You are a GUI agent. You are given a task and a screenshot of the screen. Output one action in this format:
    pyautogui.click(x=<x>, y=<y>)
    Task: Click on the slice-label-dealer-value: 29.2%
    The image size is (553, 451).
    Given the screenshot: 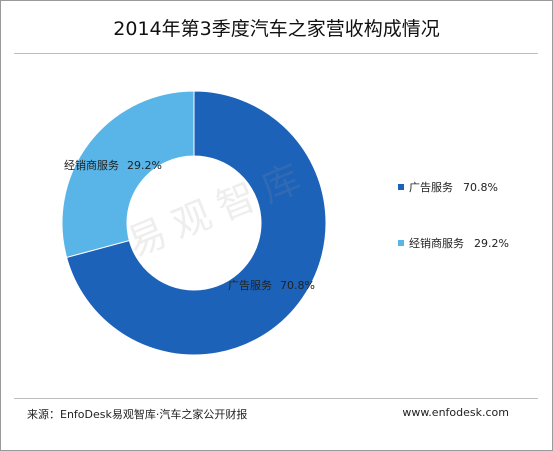 What is the action you would take?
    pyautogui.click(x=144, y=165)
    